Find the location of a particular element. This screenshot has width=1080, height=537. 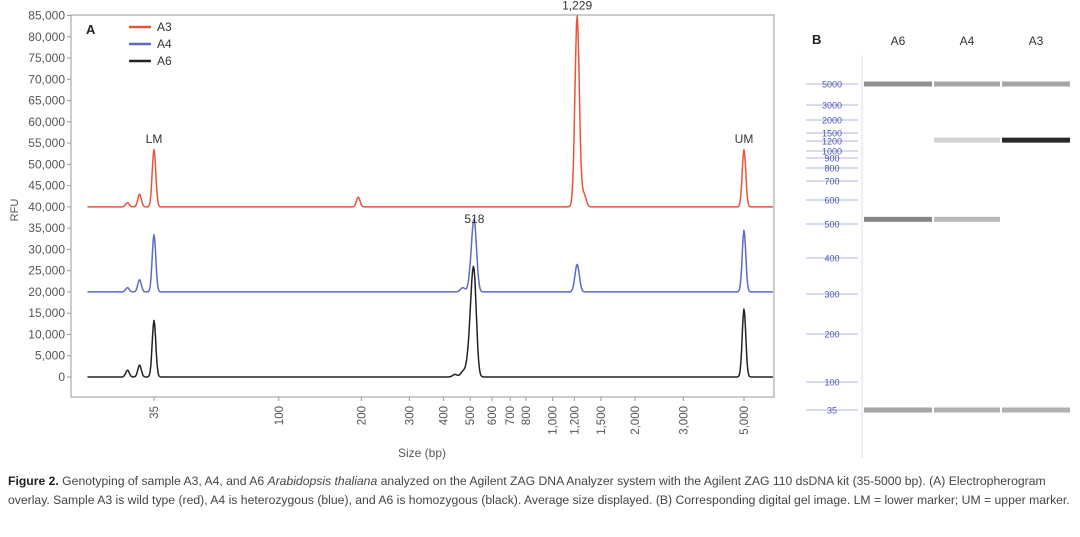

x-axis-label: Size (bp) is located at coordinates (422, 453).